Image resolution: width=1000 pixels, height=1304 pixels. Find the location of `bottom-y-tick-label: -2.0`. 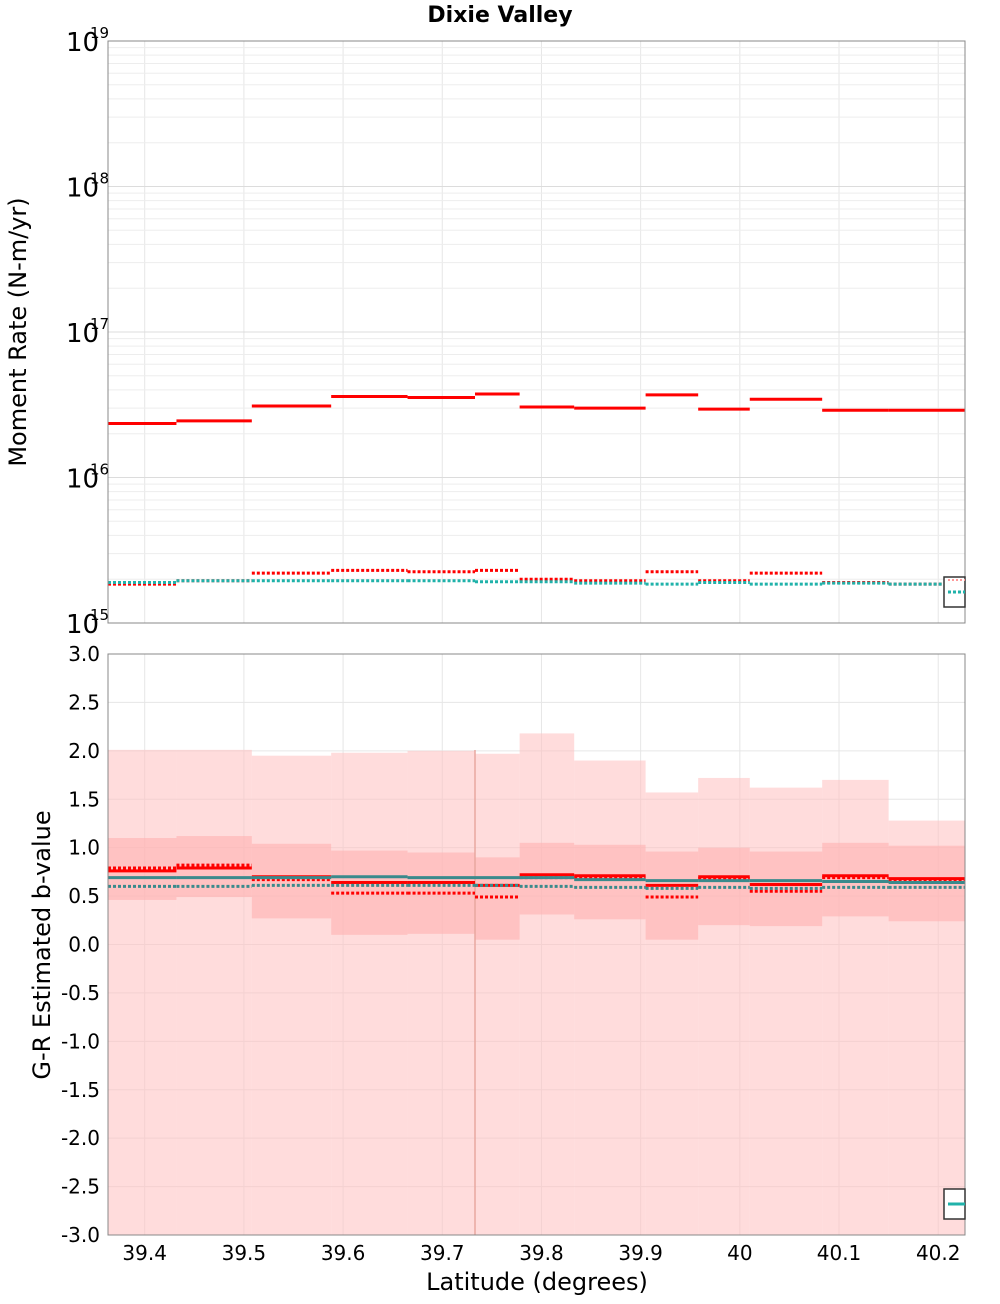

bottom-y-tick-label: -2.0 is located at coordinates (80, 1138).